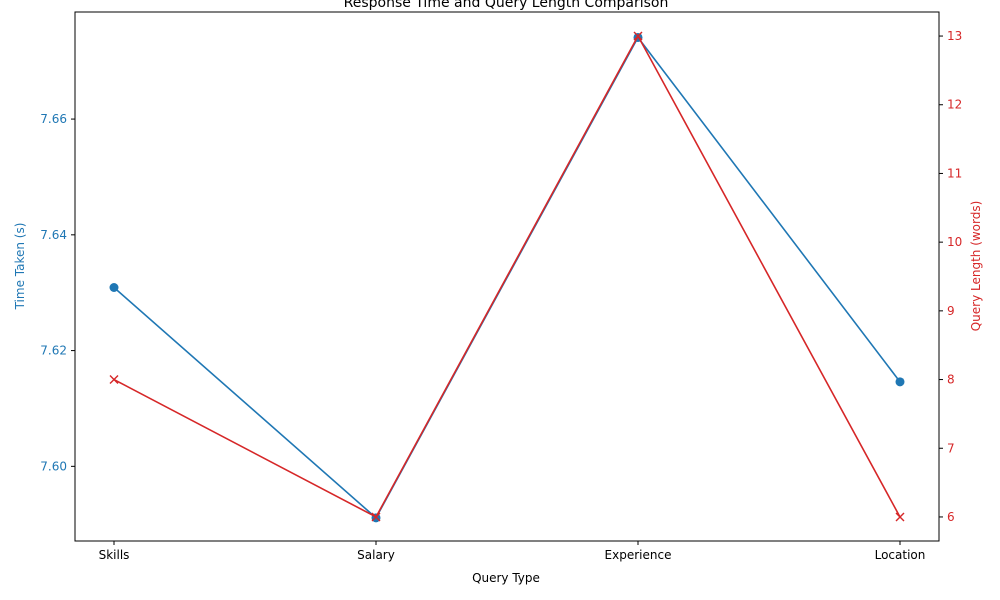 This screenshot has height=600, width=1000. I want to click on right-y-axis-label: Query Length (words), so click(976, 266).